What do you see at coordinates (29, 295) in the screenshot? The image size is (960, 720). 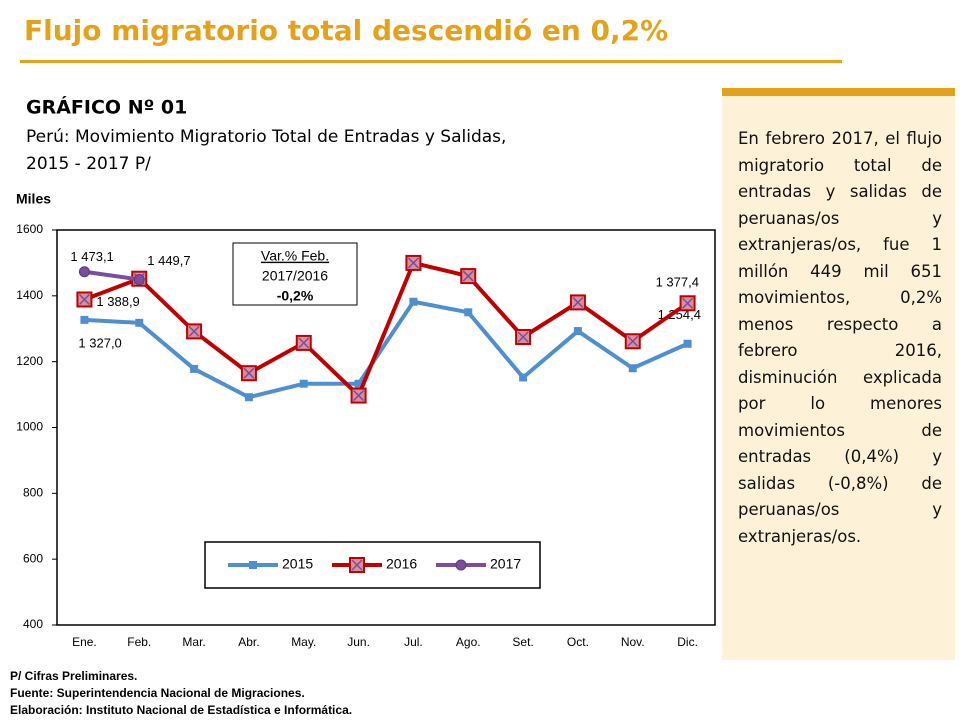 I see `y-tick-label: 1400` at bounding box center [29, 295].